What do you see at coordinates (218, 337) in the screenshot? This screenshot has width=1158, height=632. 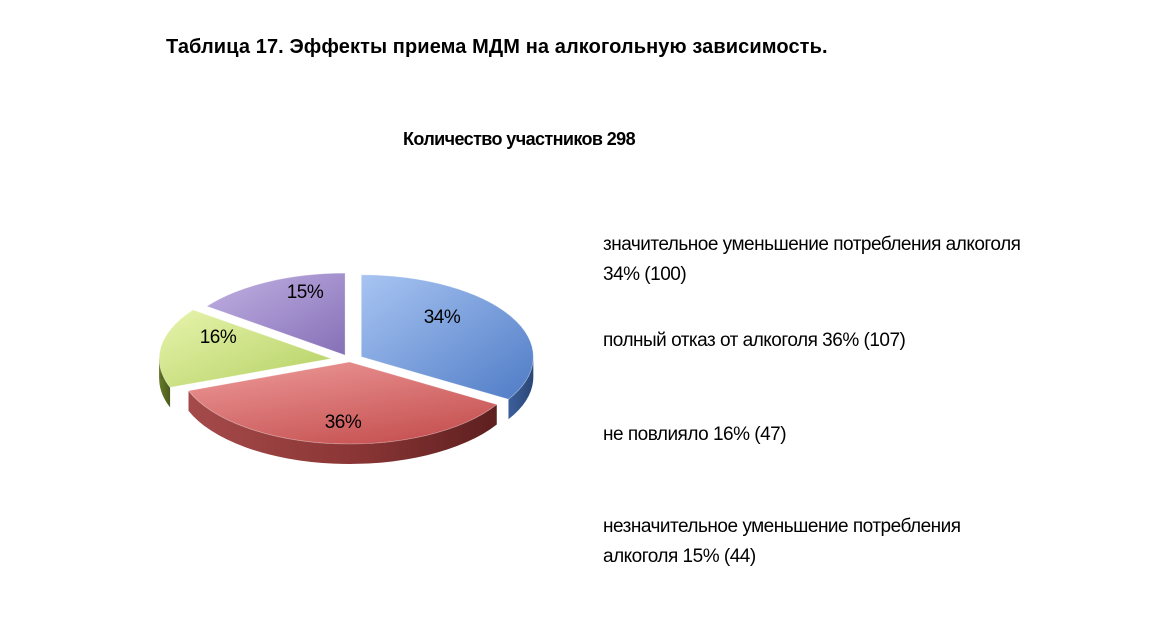 I see `pie-label-no-effect: 16%` at bounding box center [218, 337].